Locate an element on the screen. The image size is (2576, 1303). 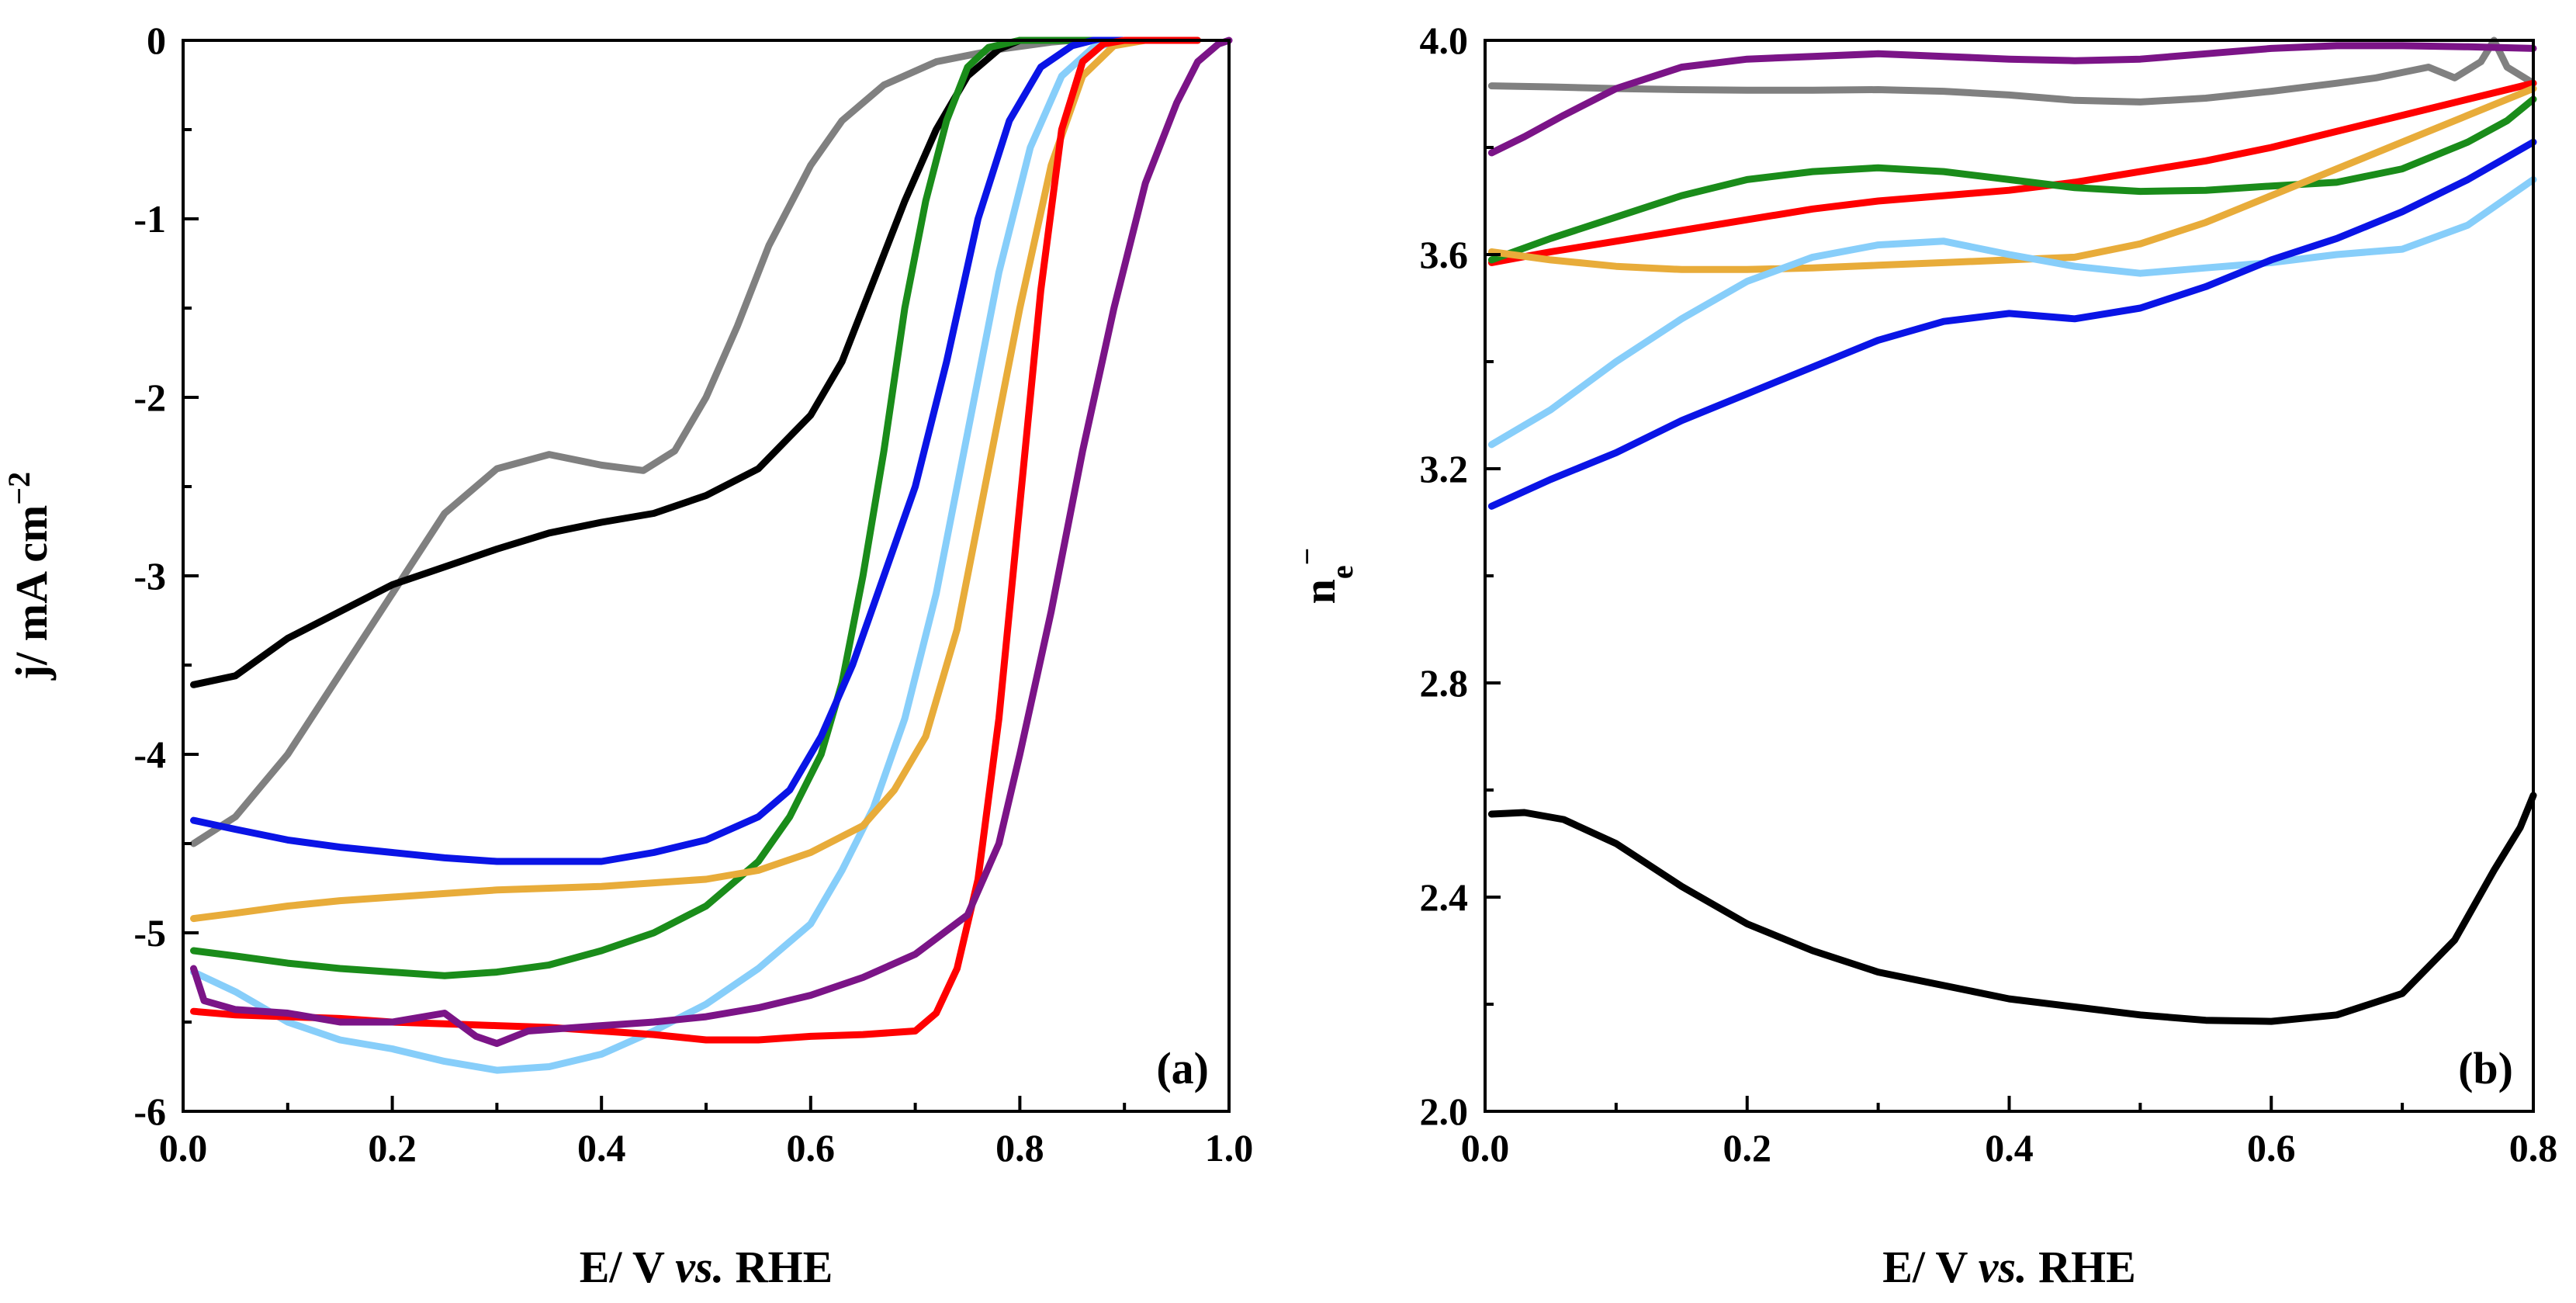
series-line-orange is located at coordinates (2012, 179).